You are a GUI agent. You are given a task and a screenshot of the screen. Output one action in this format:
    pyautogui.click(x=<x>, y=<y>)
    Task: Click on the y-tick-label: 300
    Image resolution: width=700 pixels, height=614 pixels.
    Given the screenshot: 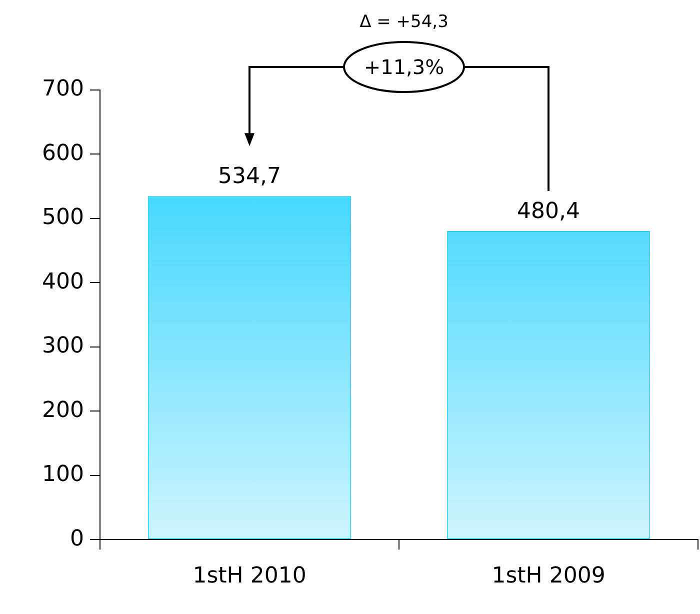 What is the action you would take?
    pyautogui.click(x=63, y=346)
    